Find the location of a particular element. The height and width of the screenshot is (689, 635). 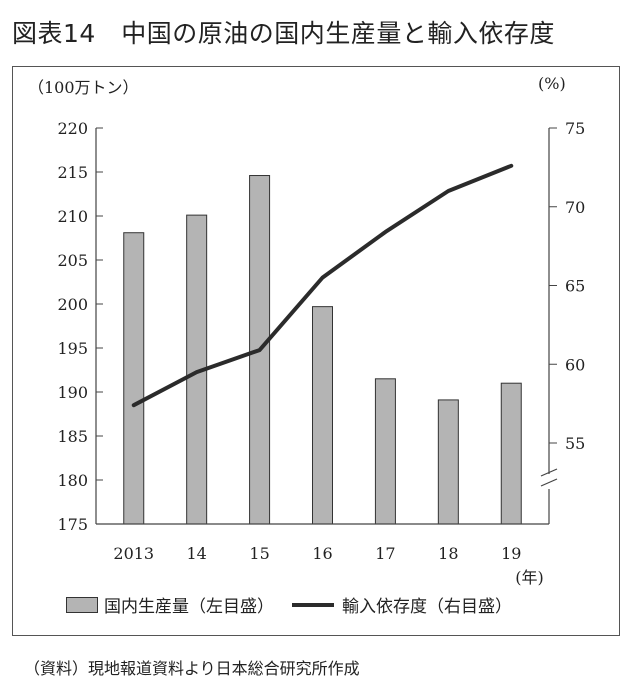

right-tick-label: 70 is located at coordinates (575, 207).